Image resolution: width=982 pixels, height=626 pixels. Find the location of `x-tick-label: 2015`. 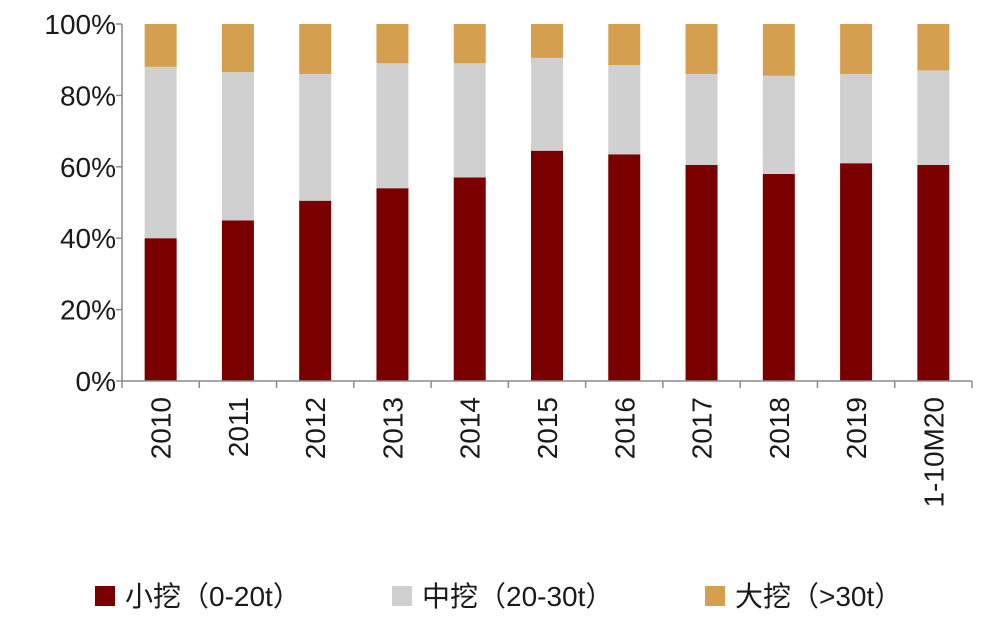

x-tick-label: 2015 is located at coordinates (547, 428).